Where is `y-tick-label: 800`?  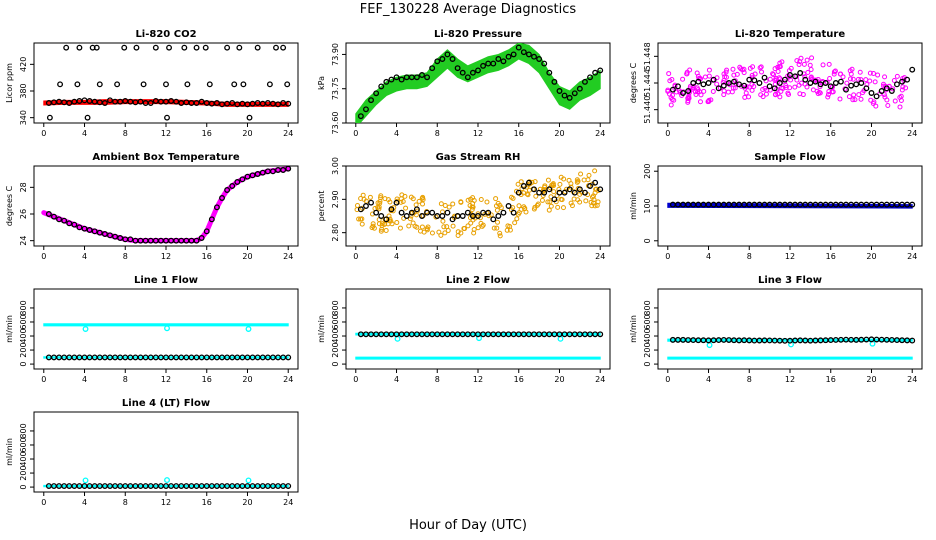 y-tick-label: 800 is located at coordinates (23, 430).